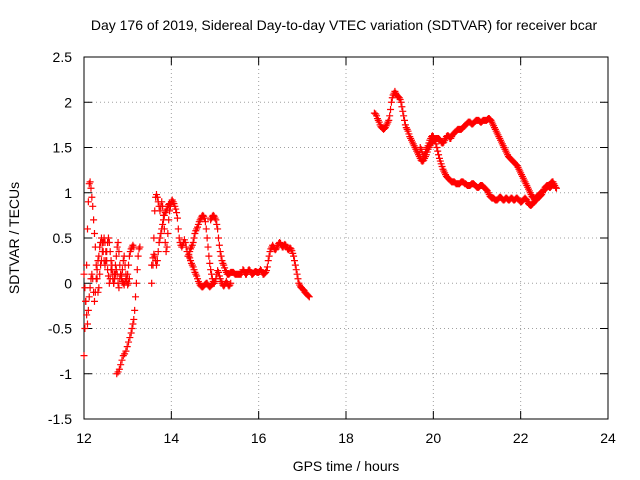  What do you see at coordinates (63, 57) in the screenshot?
I see `y-tick-label: 2.5` at bounding box center [63, 57].